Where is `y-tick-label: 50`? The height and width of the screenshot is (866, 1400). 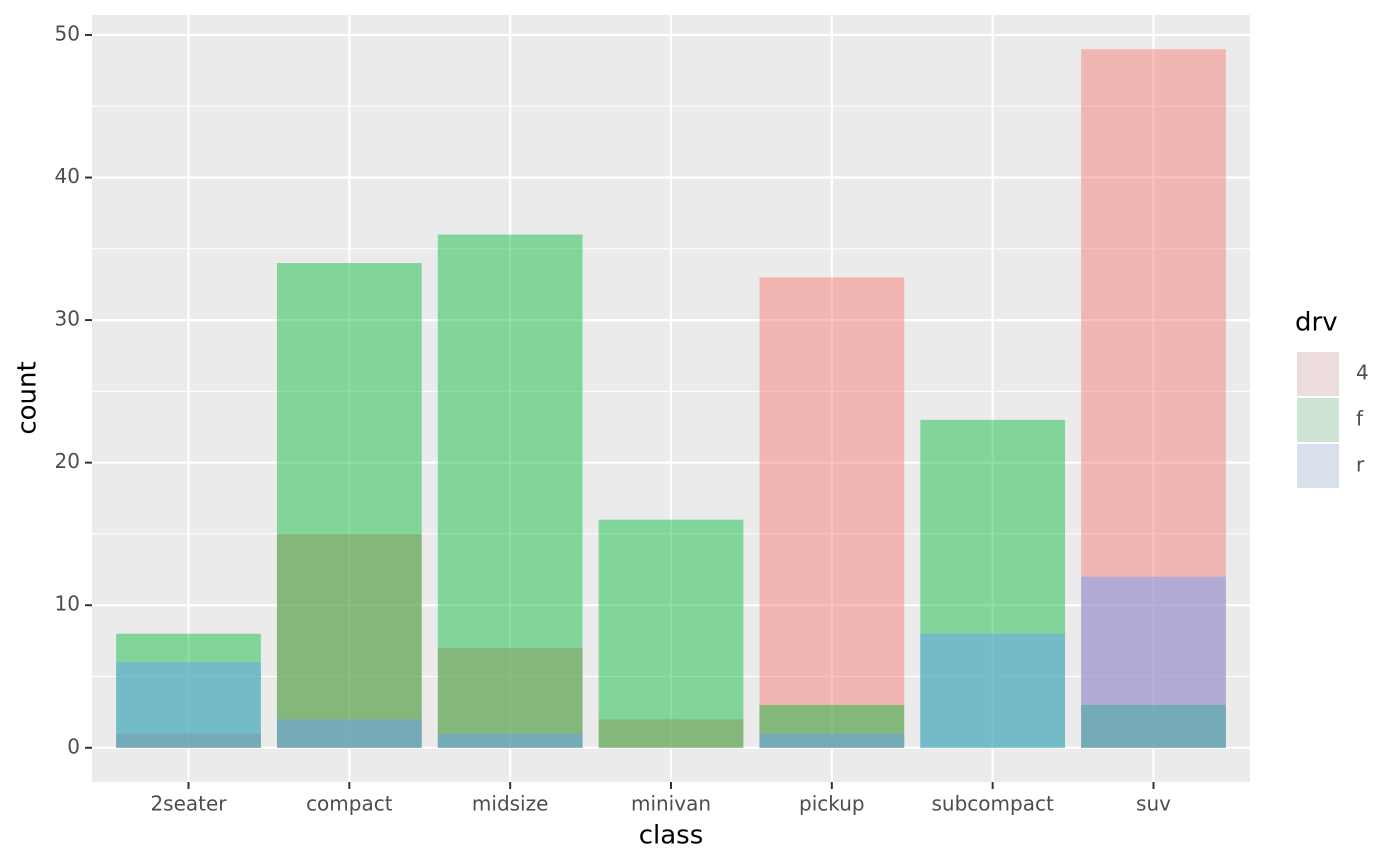
y-tick-label: 50 is located at coordinates (67, 33).